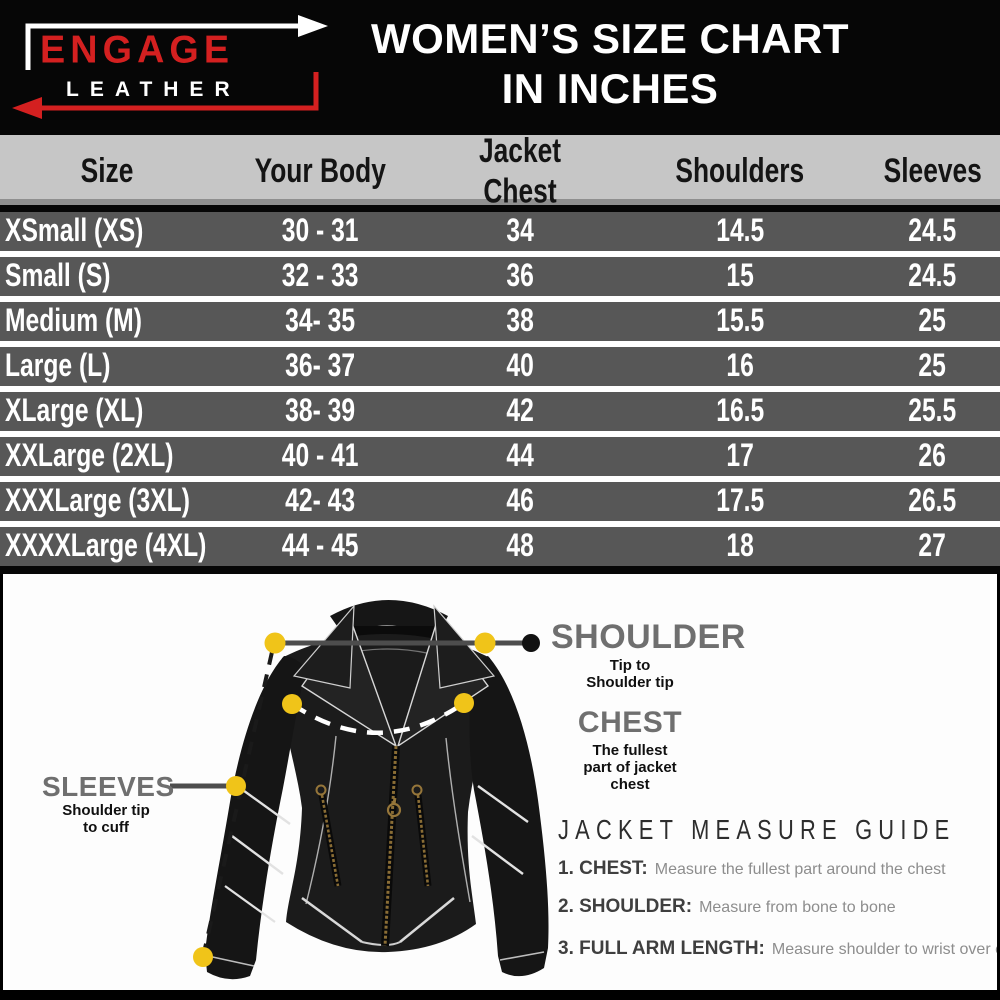 This screenshot has width=1000, height=1000. Describe the element at coordinates (500, 369) in the screenshot. I see `table-row: Large (L) 36- 37 40 16 25` at that location.